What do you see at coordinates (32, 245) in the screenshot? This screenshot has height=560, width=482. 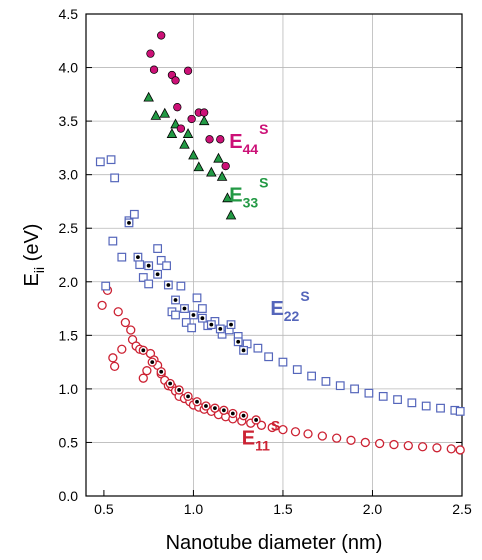 I see `y-axis-label-unit: (eV)` at bounding box center [32, 245].